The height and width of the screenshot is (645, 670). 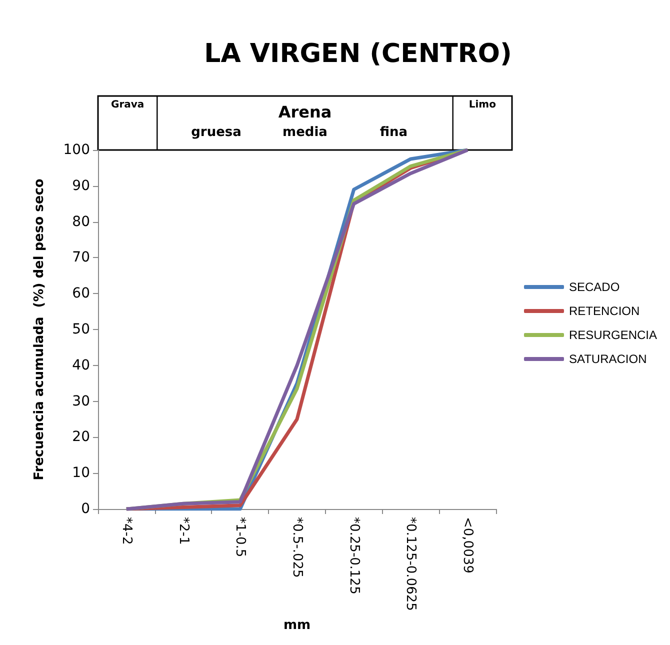 What do you see at coordinates (354, 555) in the screenshot?
I see `x-tick-label: *0.25-0.125` at bounding box center [354, 555].